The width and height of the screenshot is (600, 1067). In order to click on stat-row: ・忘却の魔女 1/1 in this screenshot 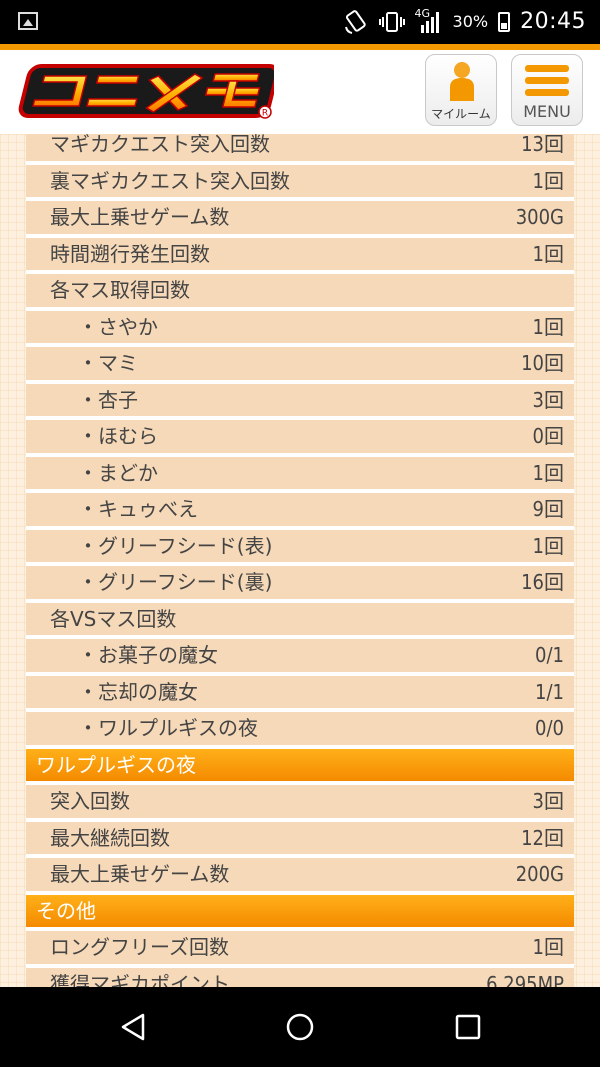, I will do `click(300, 691)`.